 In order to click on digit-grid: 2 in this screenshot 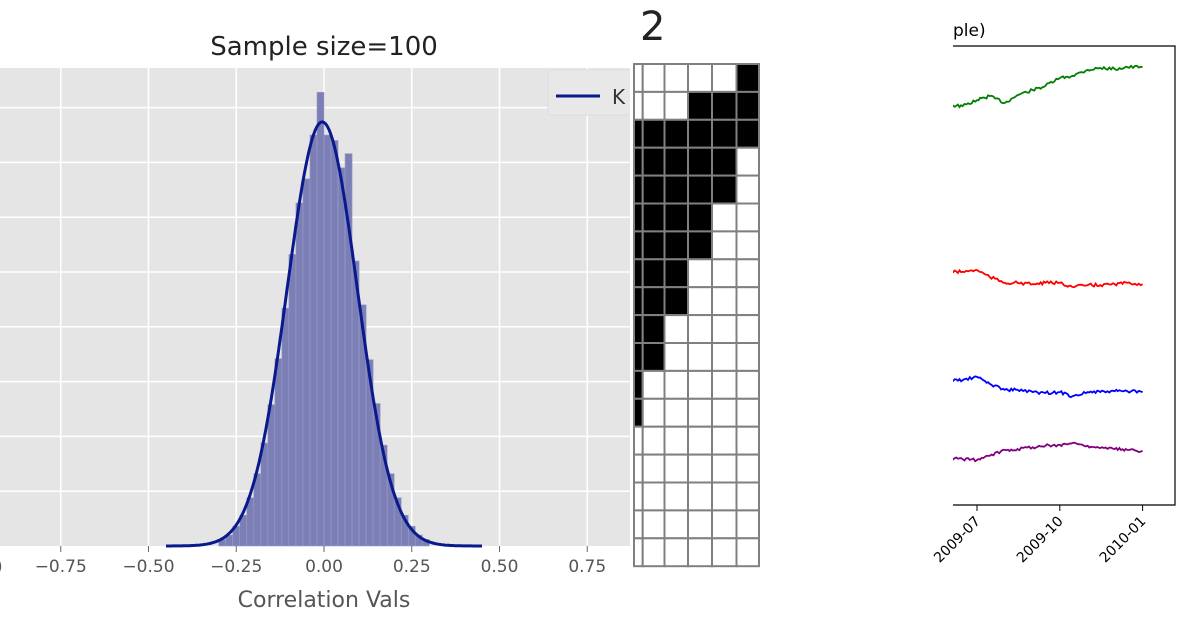, I will do `click(696, 286)`.